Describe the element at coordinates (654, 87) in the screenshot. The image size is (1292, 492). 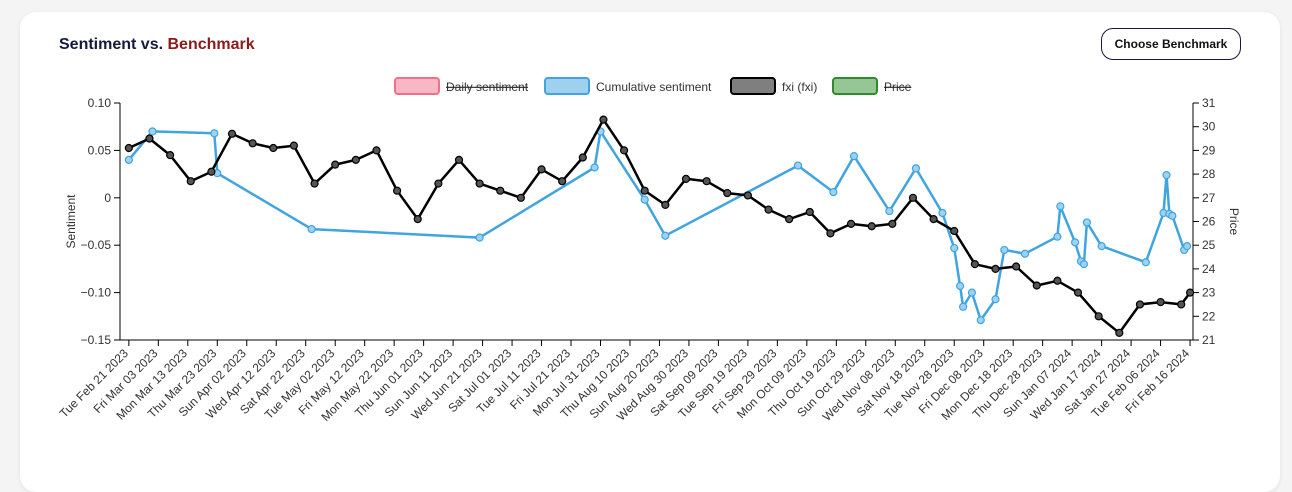
I see `legend-label: Cumulative sentiment` at that location.